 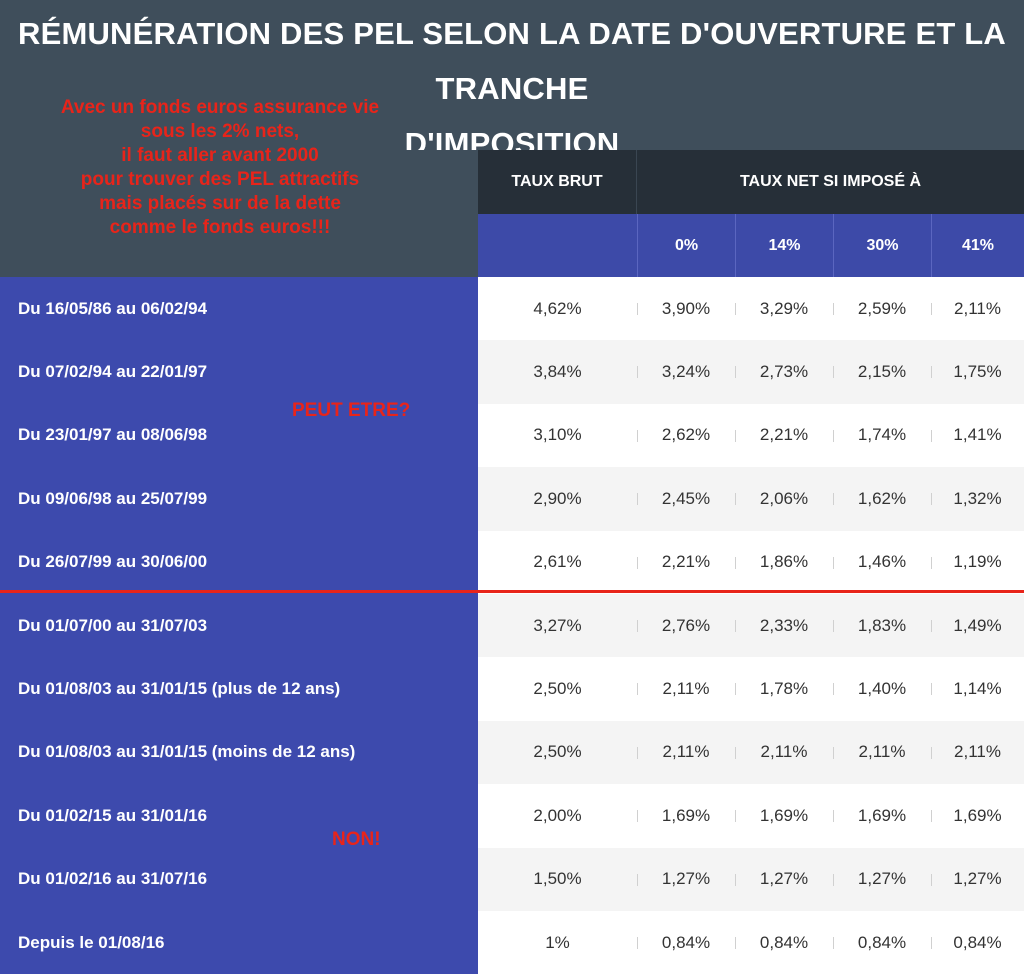 What do you see at coordinates (882, 308) in the screenshot?
I see `cell-taux-net: 2,59%` at bounding box center [882, 308].